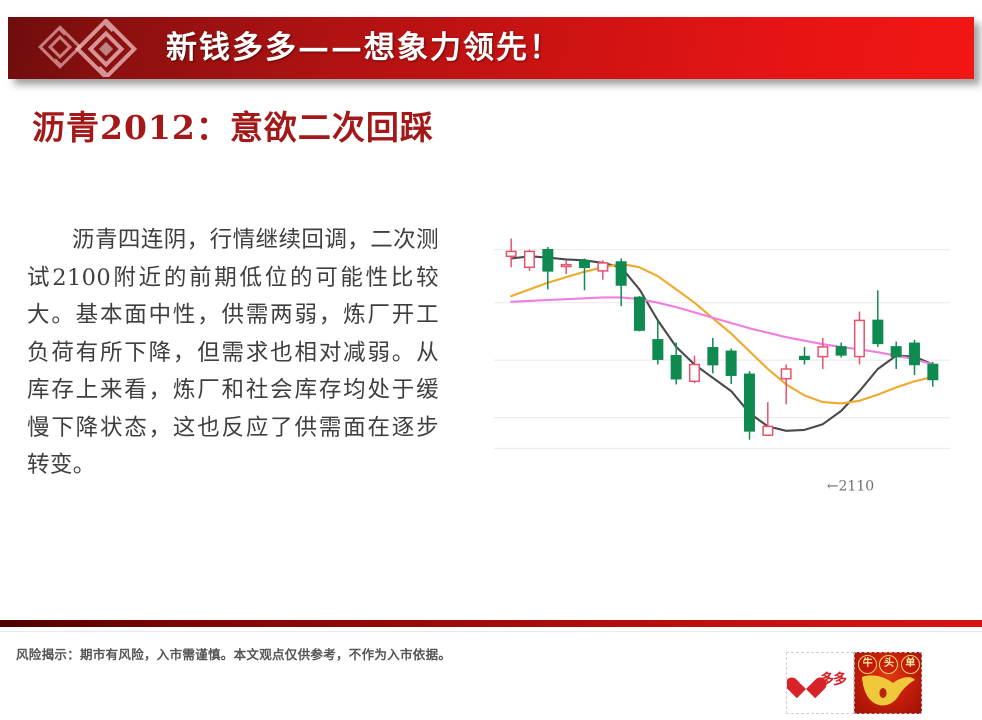  What do you see at coordinates (234, 654) in the screenshot?
I see `risk-disclaimer: 风险揭示：期市有风险，入市需谨慎。本文观点仅供参考，不作为入市依据。` at bounding box center [234, 654].